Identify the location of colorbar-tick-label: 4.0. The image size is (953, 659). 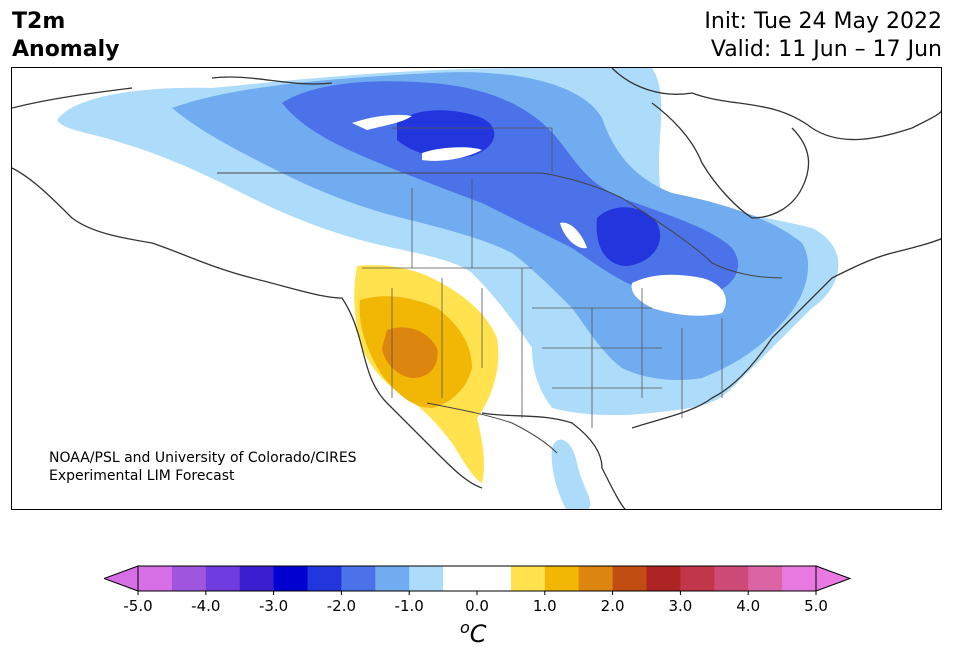
(748, 606).